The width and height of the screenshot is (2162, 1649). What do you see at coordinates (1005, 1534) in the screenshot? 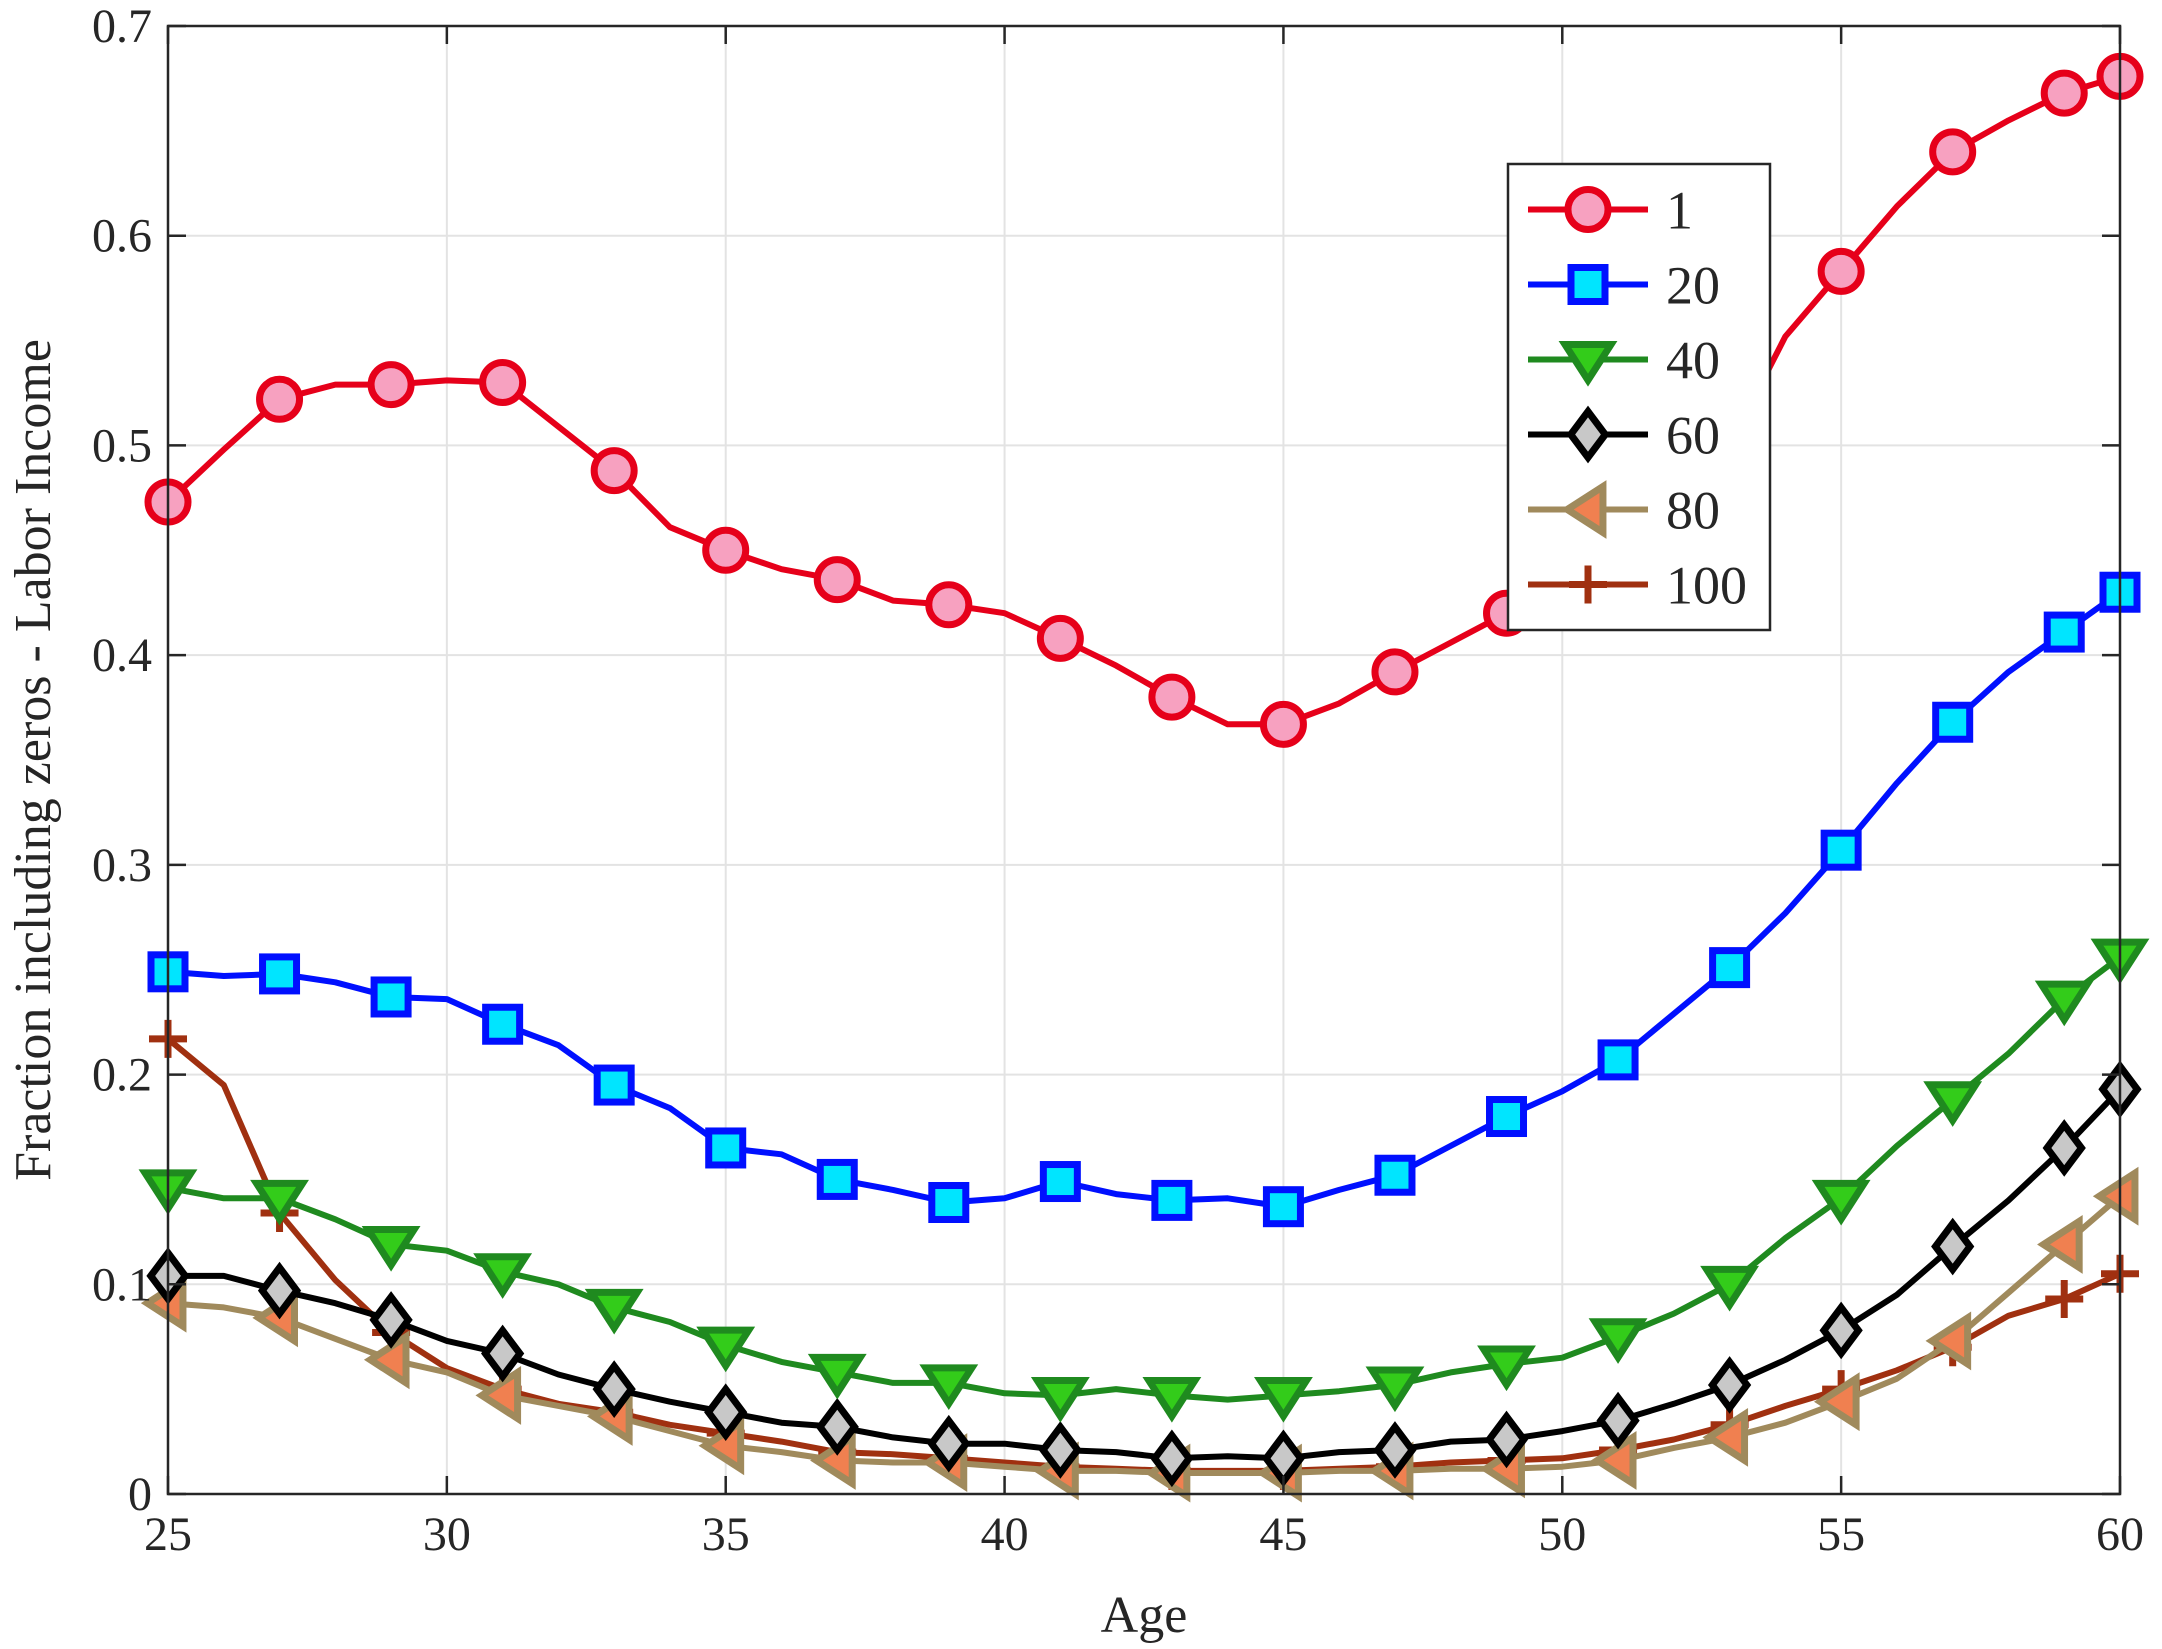
I see `x-tick-label: 40` at bounding box center [1005, 1534].